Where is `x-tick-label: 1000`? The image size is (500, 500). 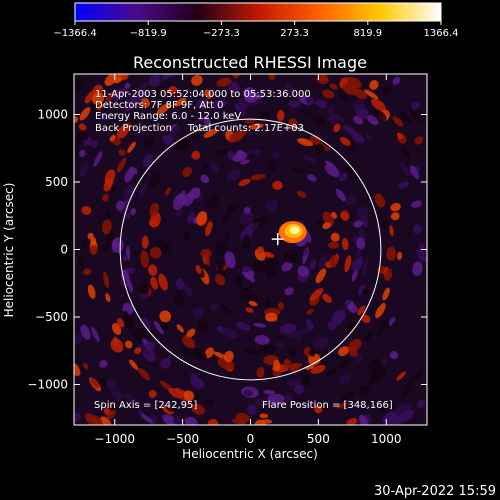
x-tick-label: 1000 is located at coordinates (386, 439).